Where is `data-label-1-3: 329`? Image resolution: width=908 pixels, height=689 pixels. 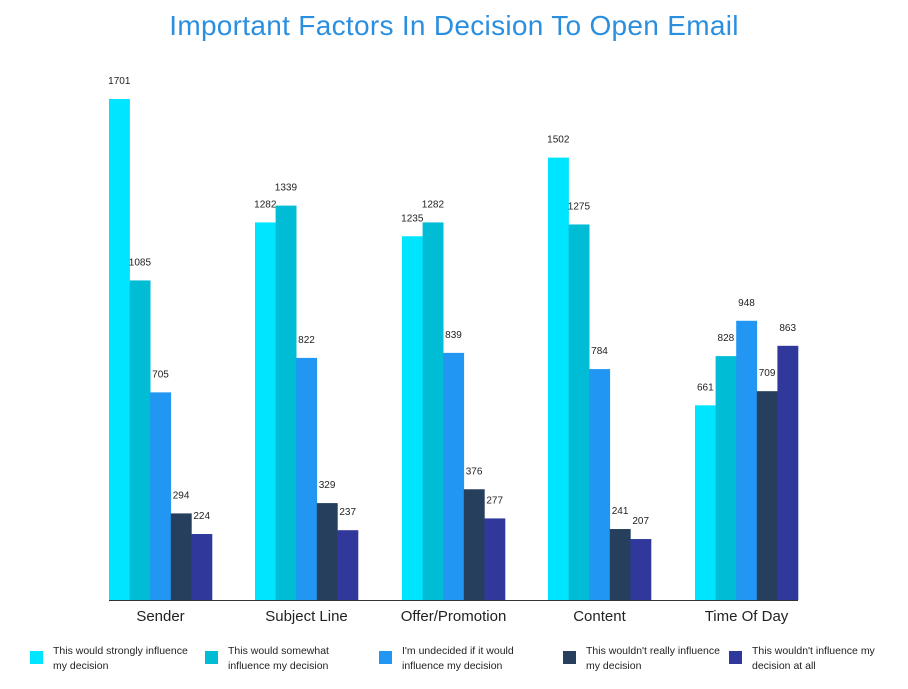
data-label-1-3: 329 is located at coordinates (327, 485).